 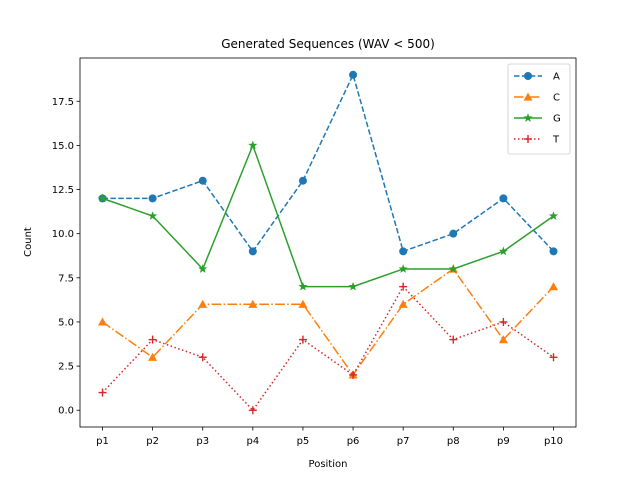 What do you see at coordinates (537, 98) in the screenshot?
I see `legend-entry-C: C` at bounding box center [537, 98].